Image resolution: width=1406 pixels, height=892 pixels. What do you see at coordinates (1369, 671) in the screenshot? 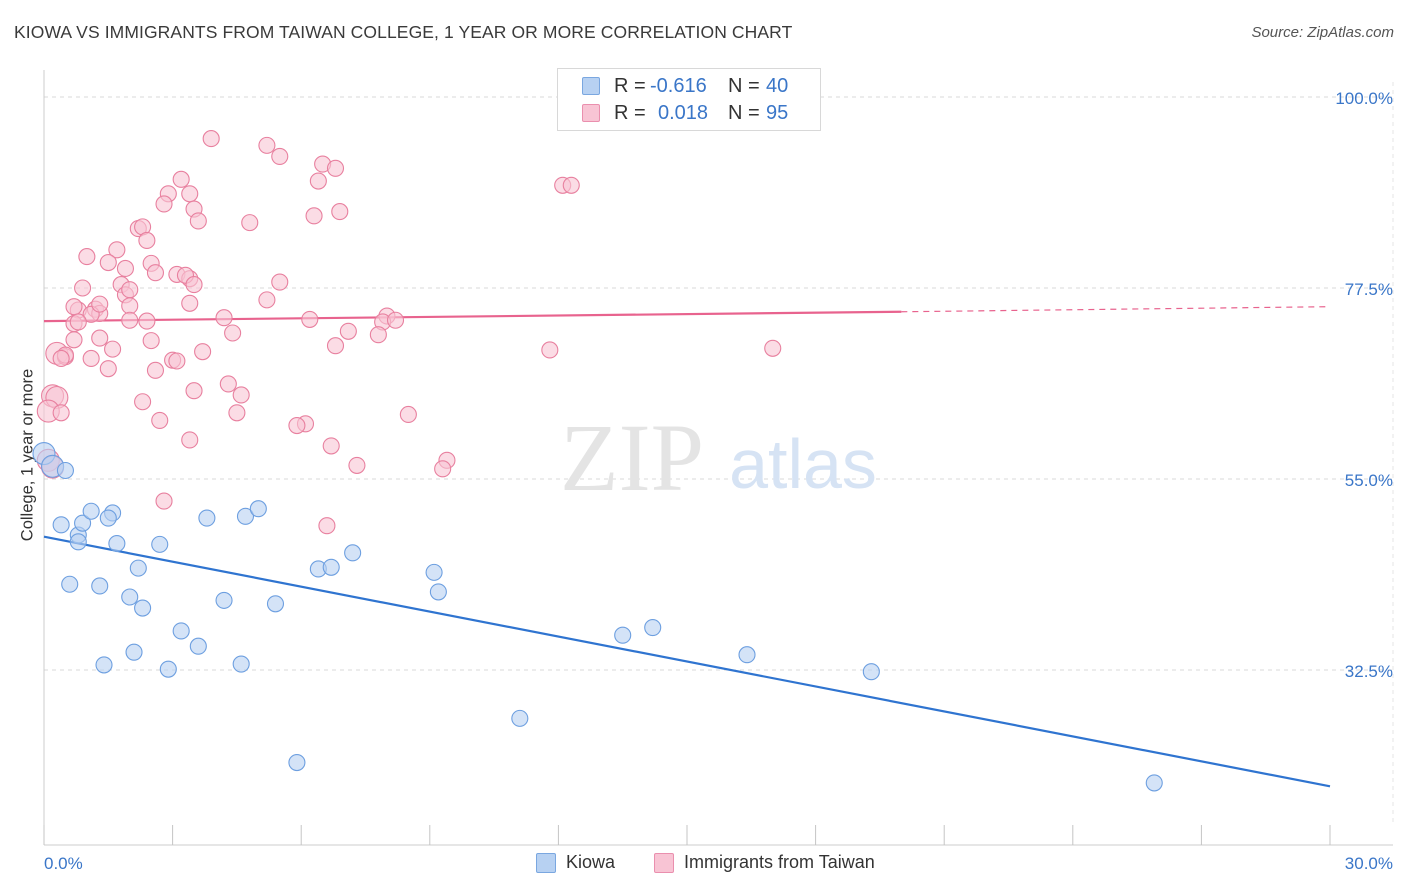
I see `y-tick-label: 32.5%` at bounding box center [1369, 671].